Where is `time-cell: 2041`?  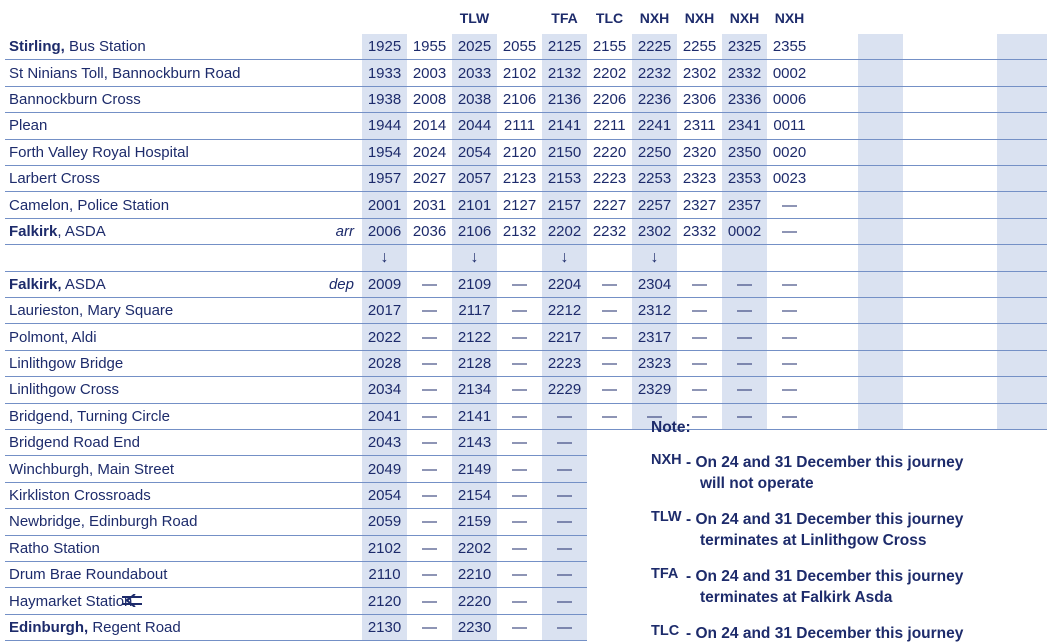 time-cell: 2041 is located at coordinates (384, 416).